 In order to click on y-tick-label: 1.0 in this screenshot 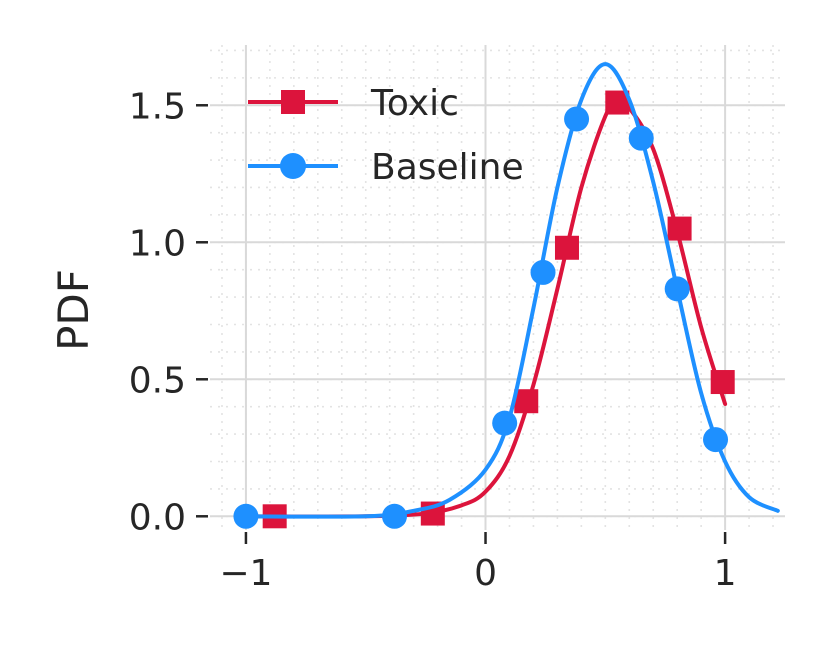, I will do `click(157, 243)`.